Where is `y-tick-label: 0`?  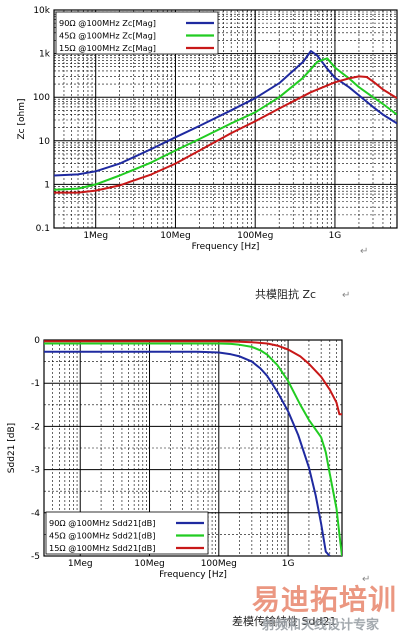 y-tick-label: 0 is located at coordinates (37, 341).